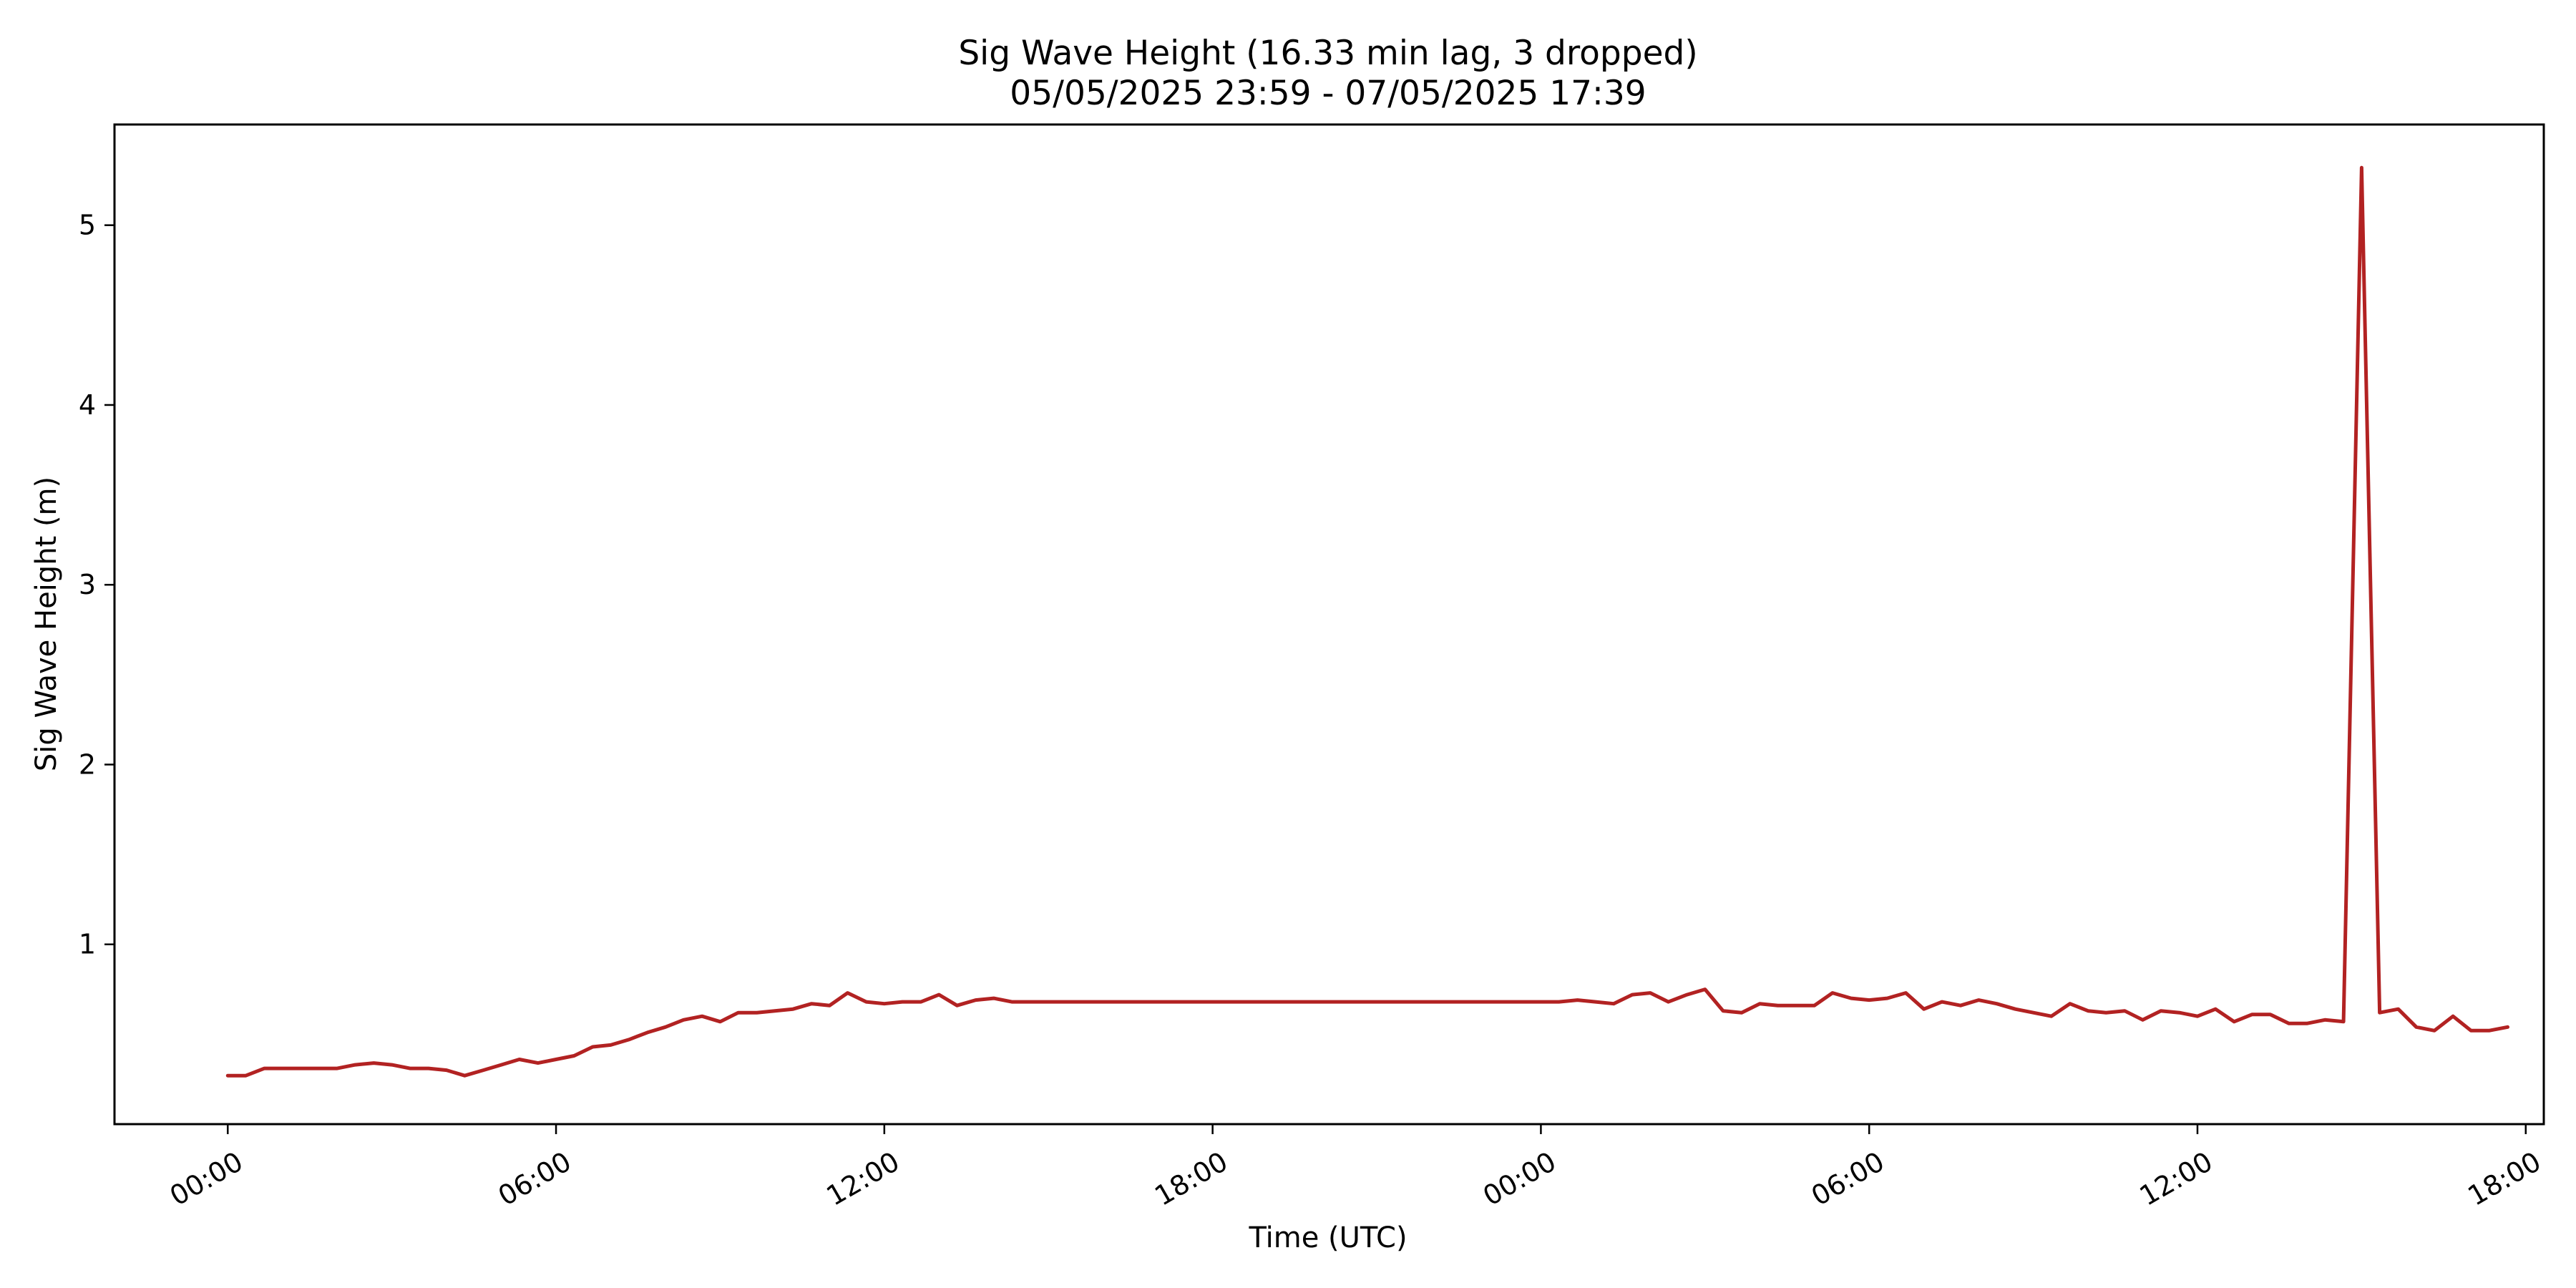  I want to click on chart-subtitle: 05/05/2025 23:59 - 07/05/2025 17:39, so click(1328, 93).